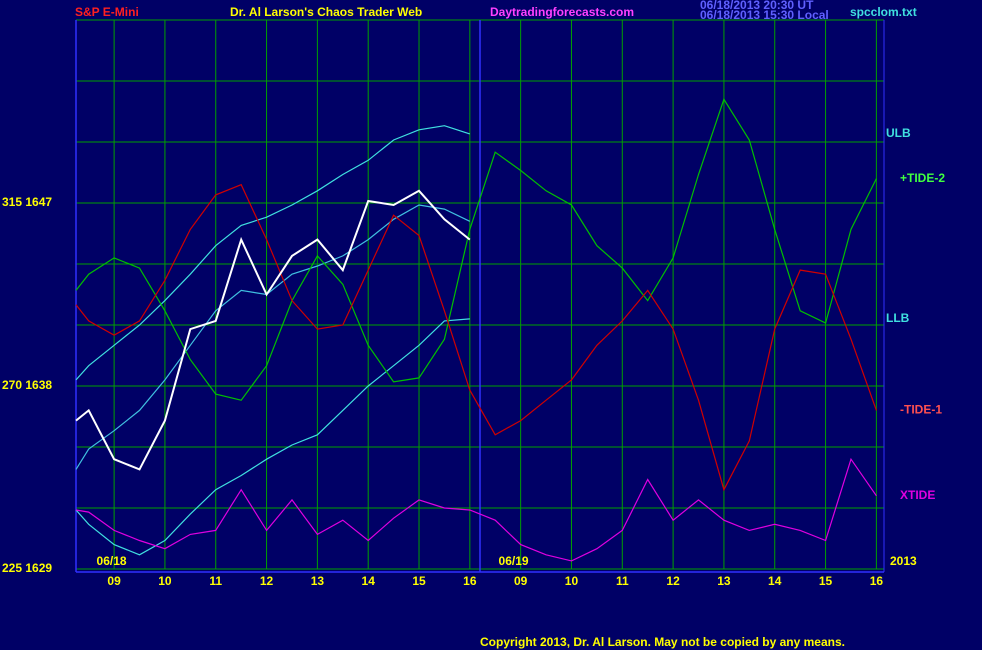 The width and height of the screenshot is (982, 650). Describe the element at coordinates (898, 133) in the screenshot. I see `legend-label: ULB` at that location.